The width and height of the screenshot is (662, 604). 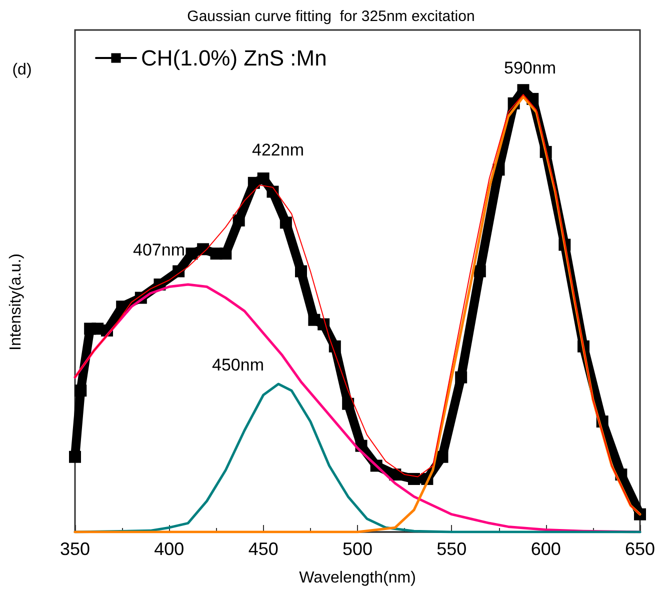 I want to click on x-tick-label: 500, so click(x=357, y=549).